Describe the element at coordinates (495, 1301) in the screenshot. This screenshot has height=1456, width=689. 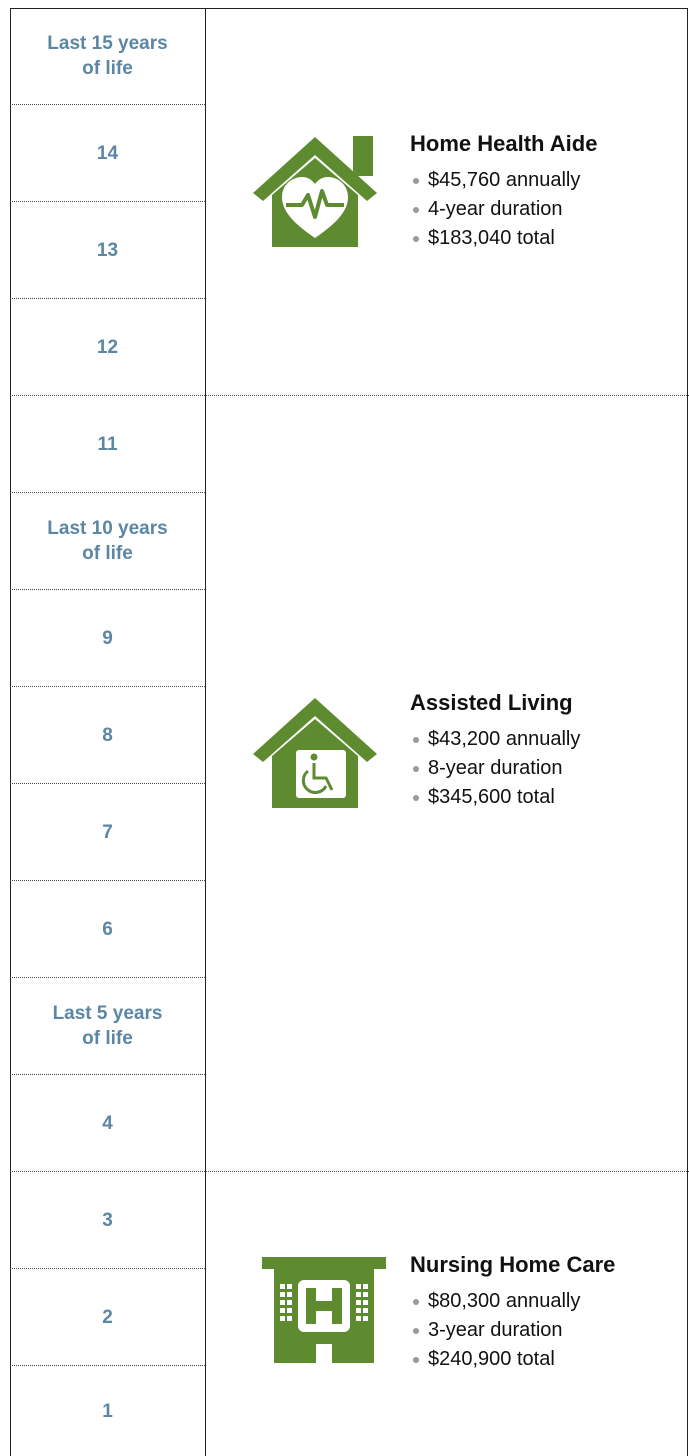
I see `cost-item: $80,300 annually` at that location.